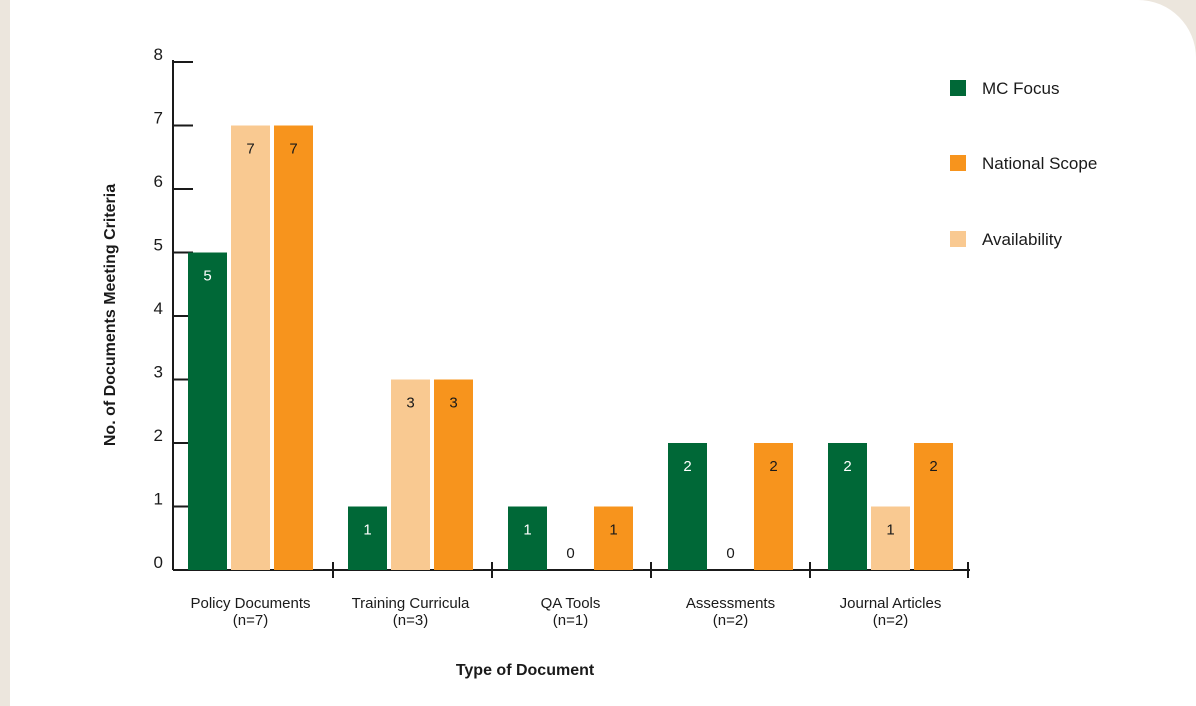 Image resolution: width=1196 pixels, height=706 pixels. I want to click on y-tick-label: 1, so click(158, 499).